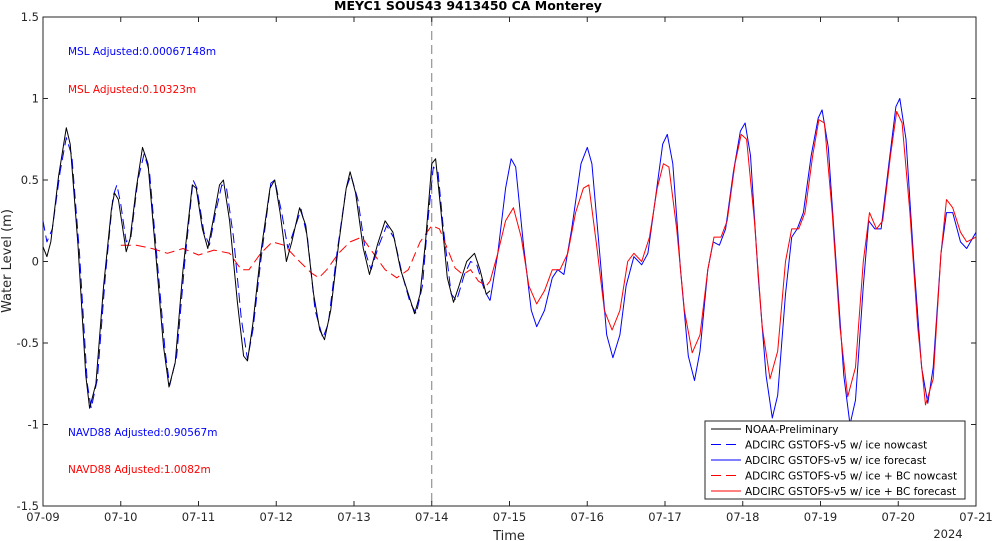 This screenshot has height=541, width=992. I want to click on y-tick-label: -1, so click(33, 425).